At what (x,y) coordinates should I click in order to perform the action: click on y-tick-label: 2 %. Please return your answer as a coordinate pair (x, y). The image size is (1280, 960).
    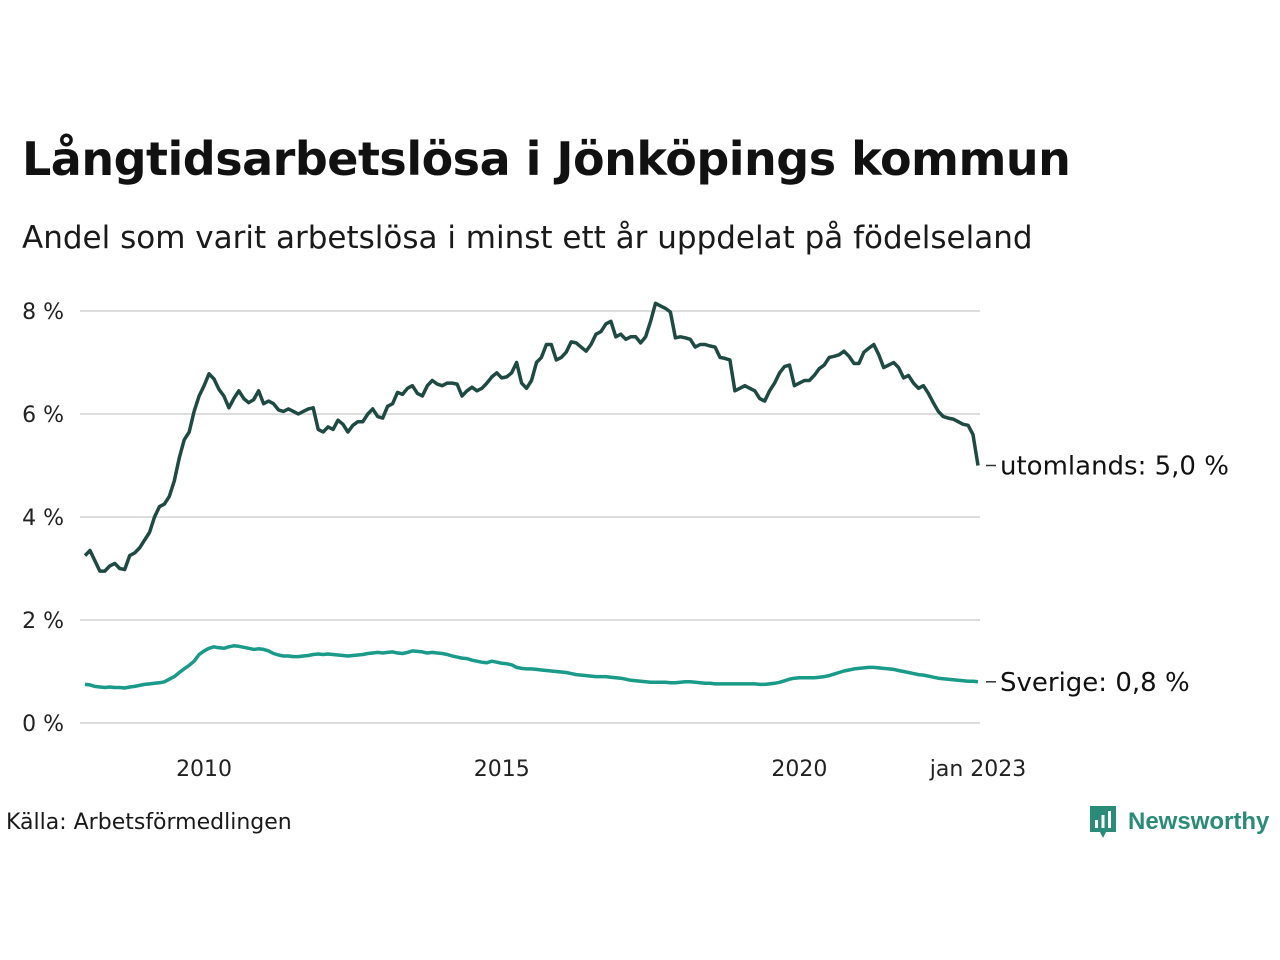
    Looking at the image, I should click on (43, 621).